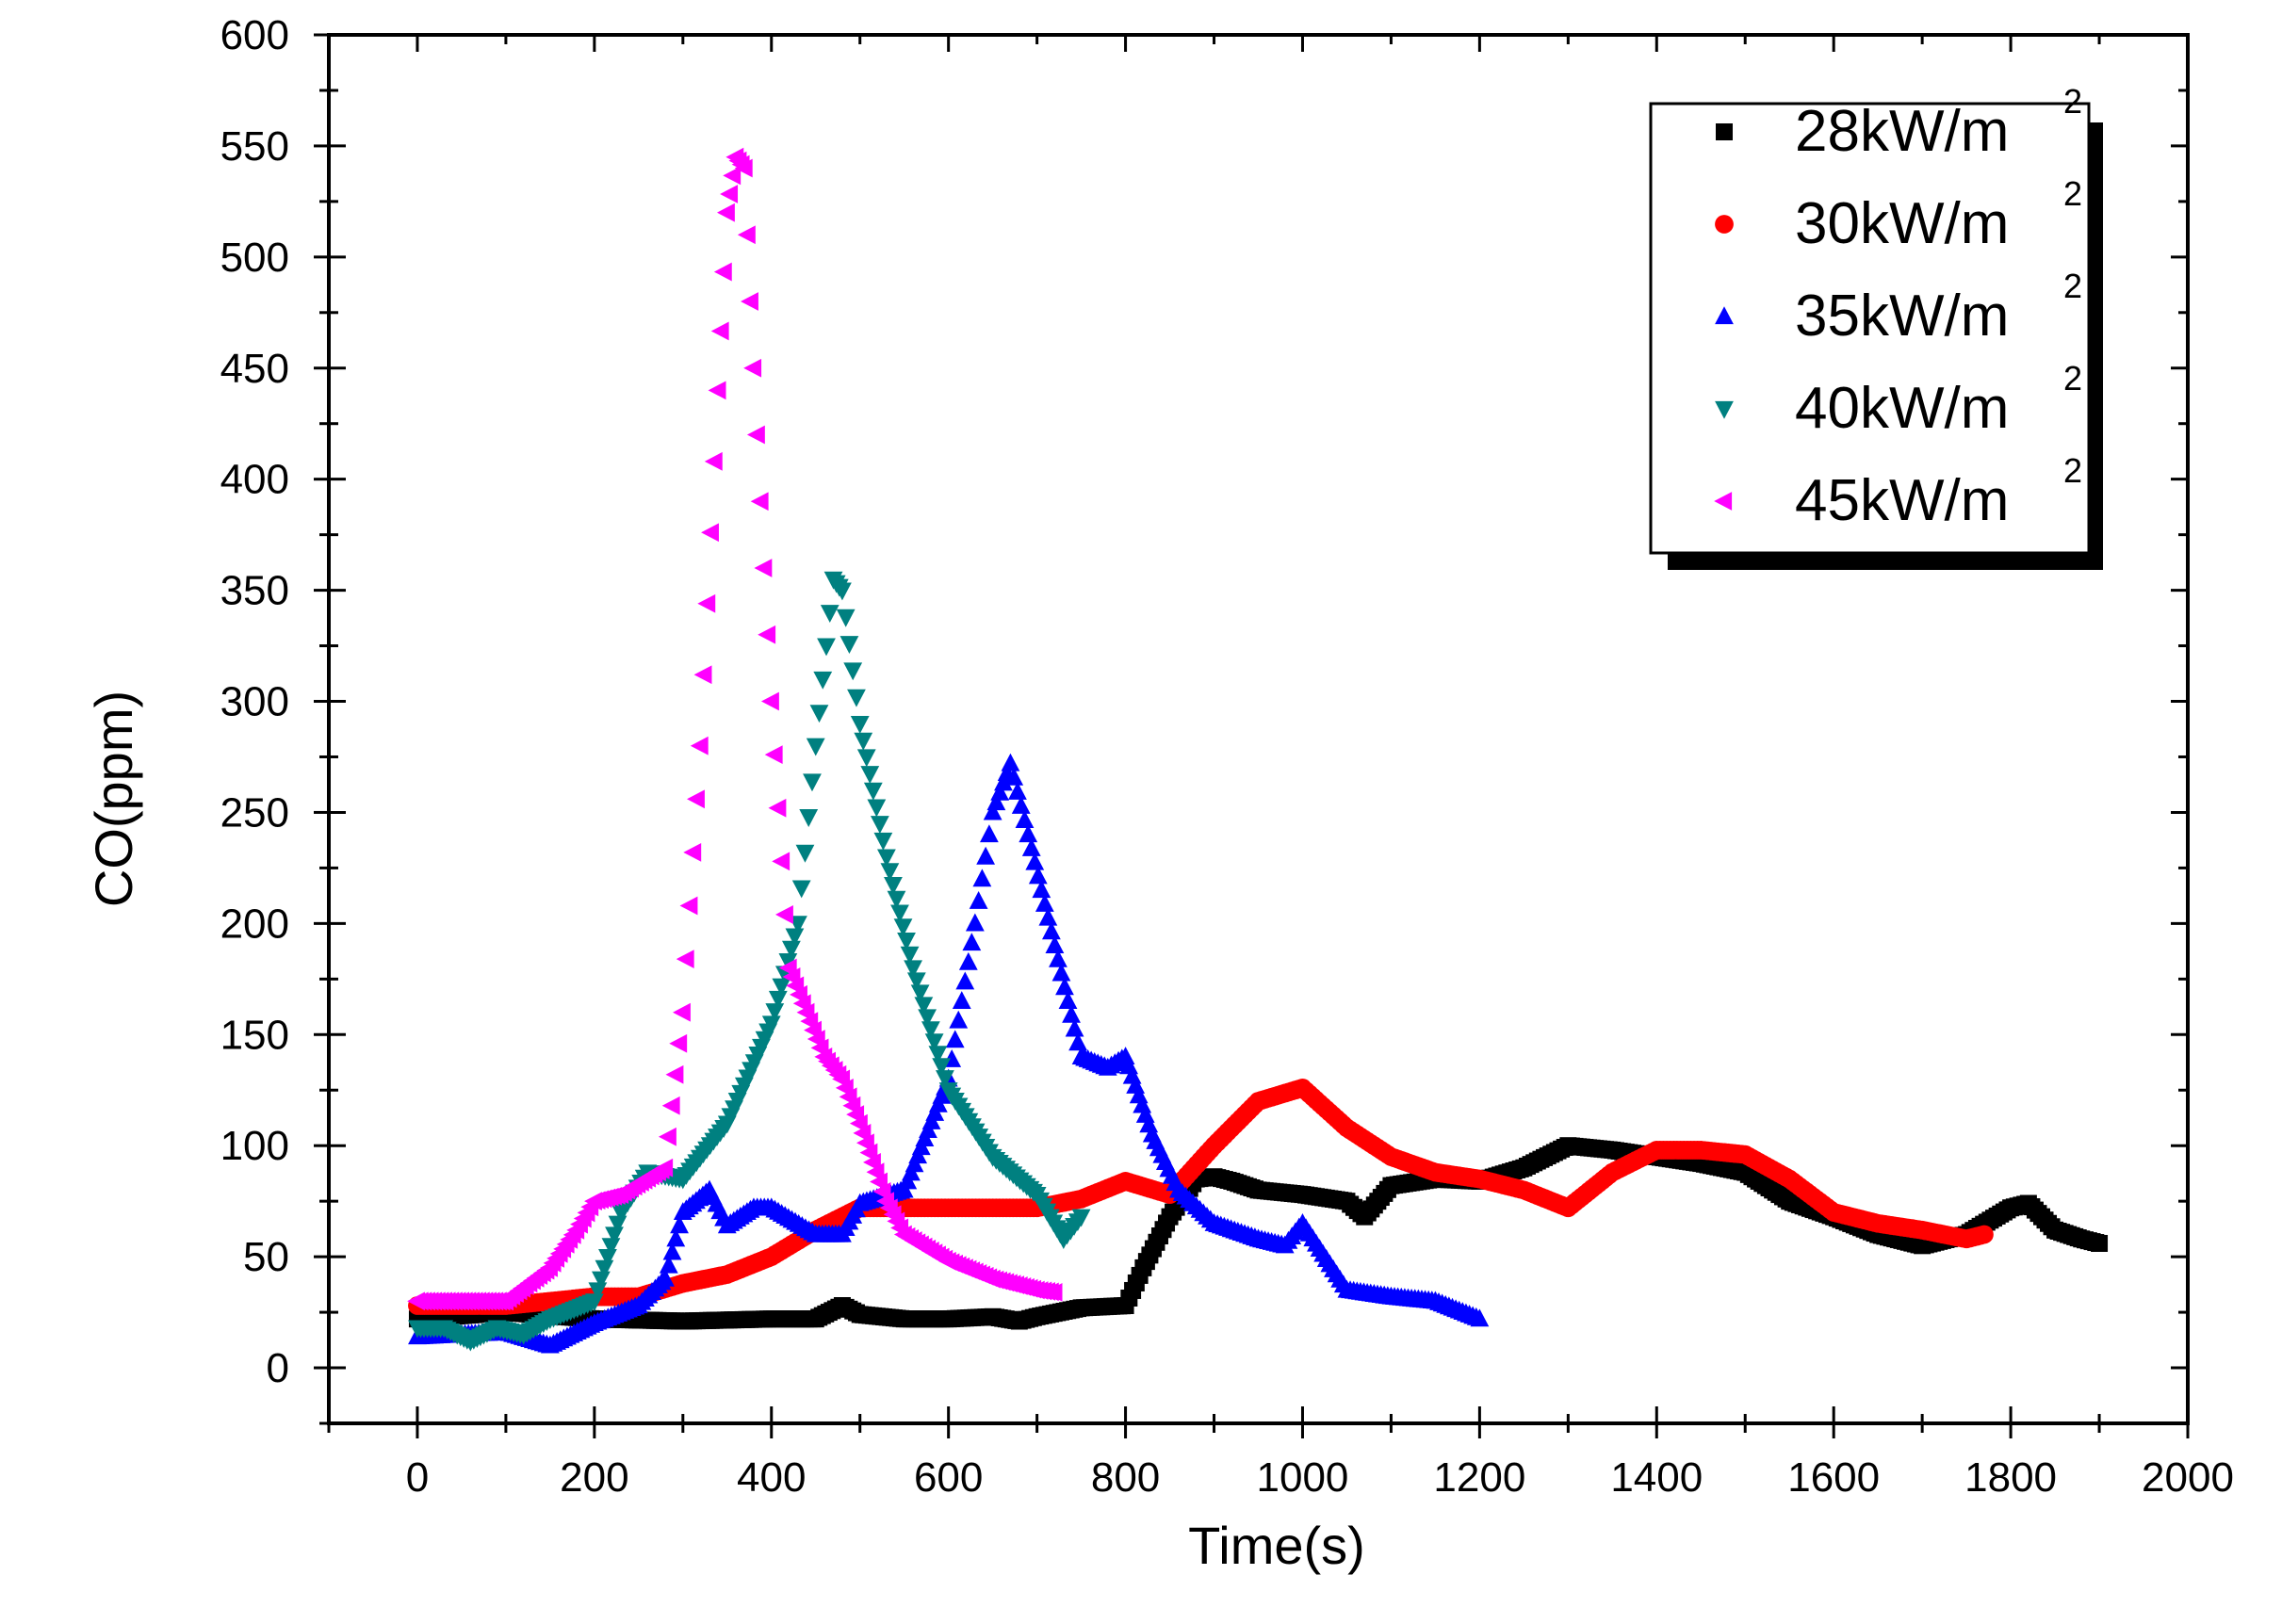 The image size is (2282, 1624). What do you see at coordinates (2072, 286) in the screenshot?
I see `legend-label-superscript: 2` at bounding box center [2072, 286].